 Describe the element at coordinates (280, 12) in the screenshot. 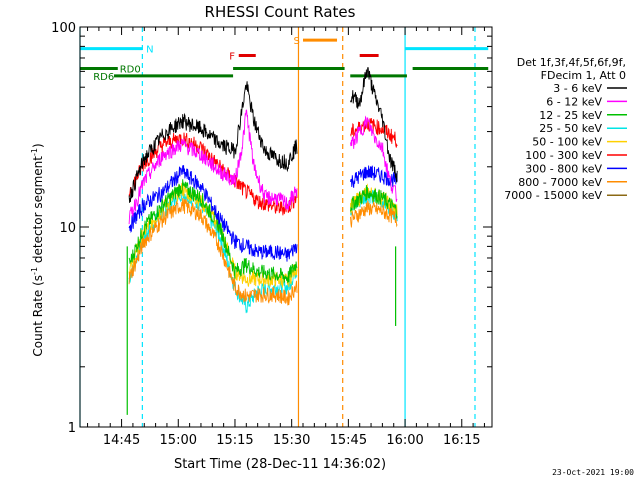

I see `chart-title: RHESSI Count Rates` at that location.